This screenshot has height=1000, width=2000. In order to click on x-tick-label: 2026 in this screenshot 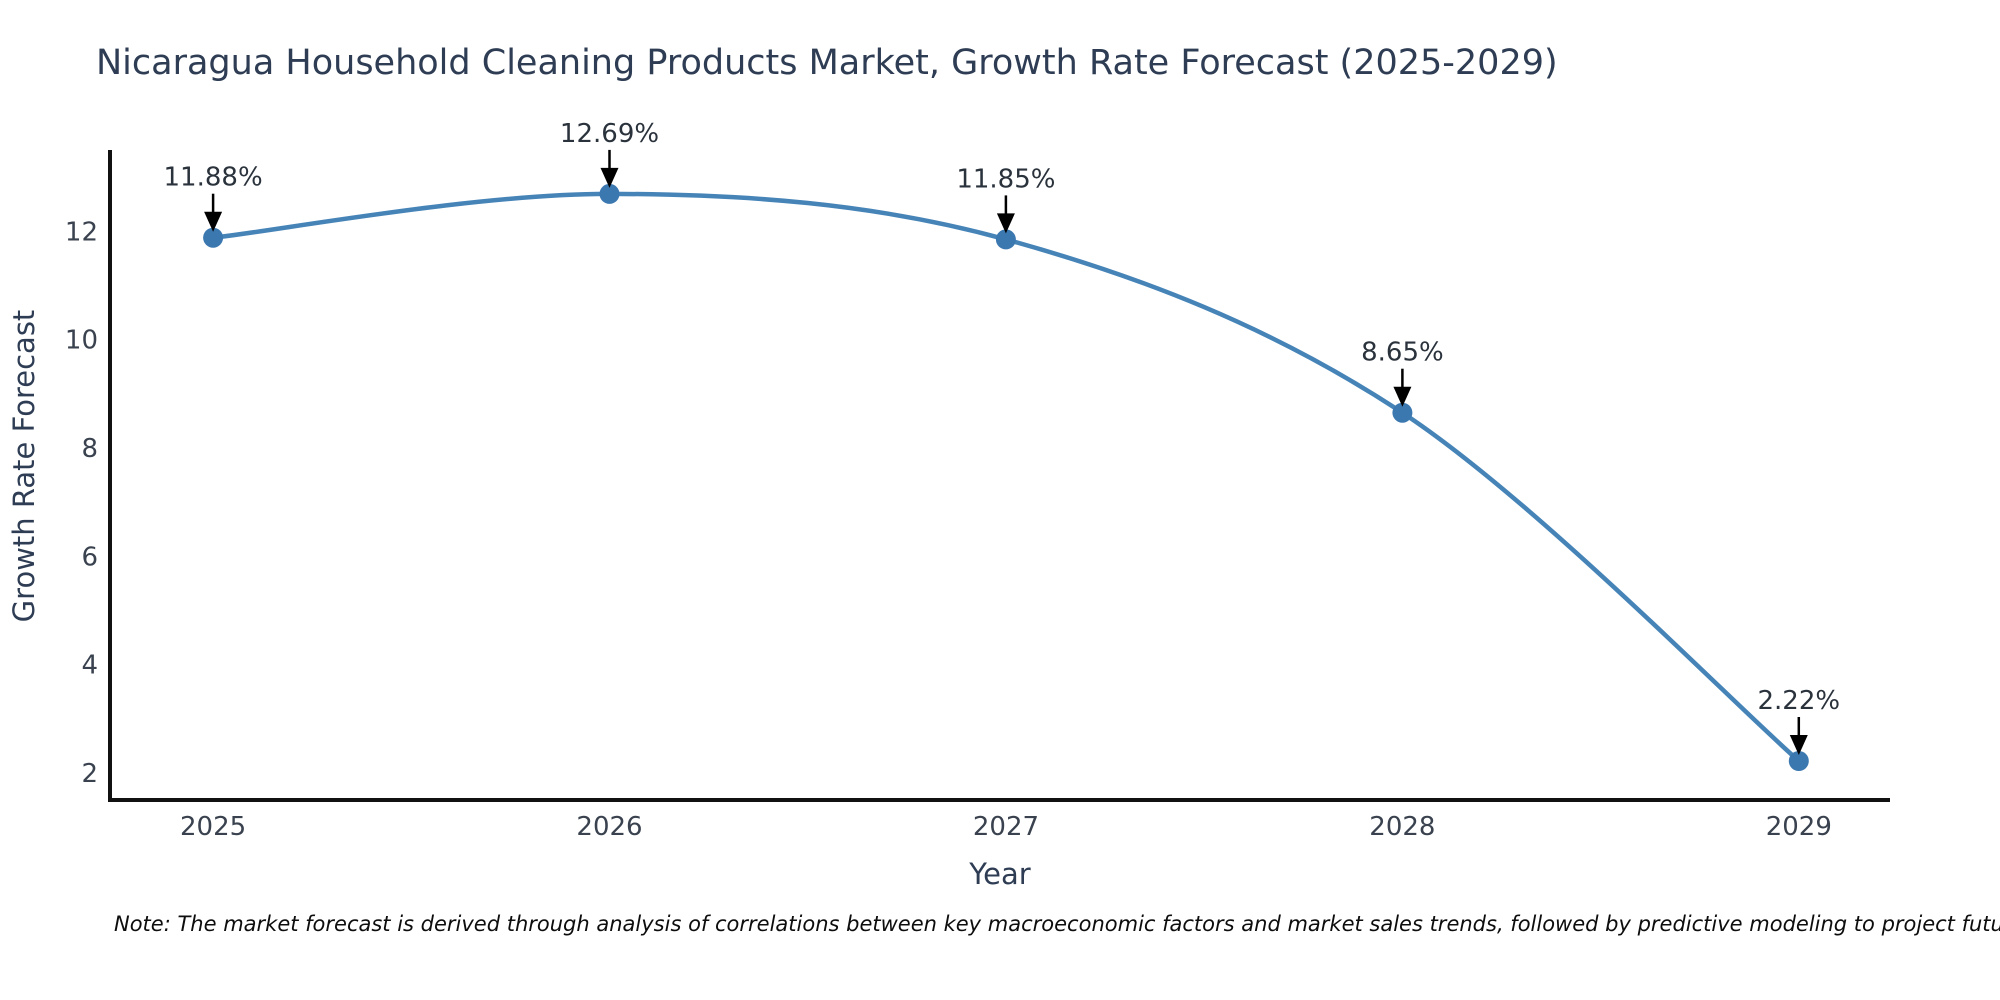, I will do `click(609, 827)`.